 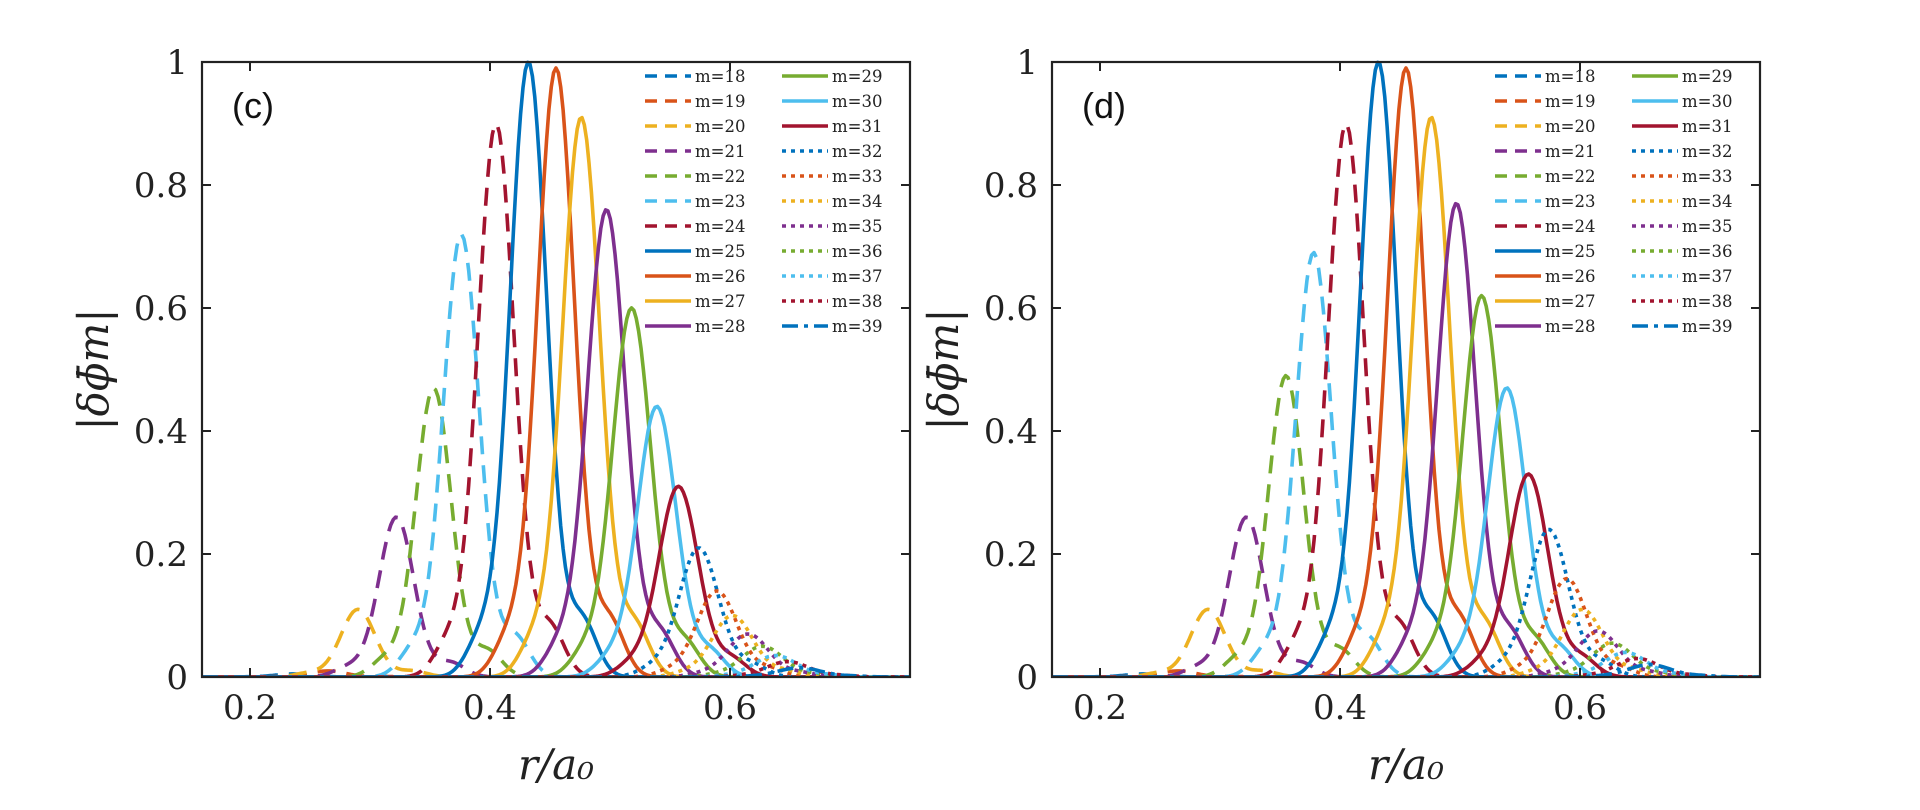 I want to click on legend-entry: m=30, so click(x=857, y=101).